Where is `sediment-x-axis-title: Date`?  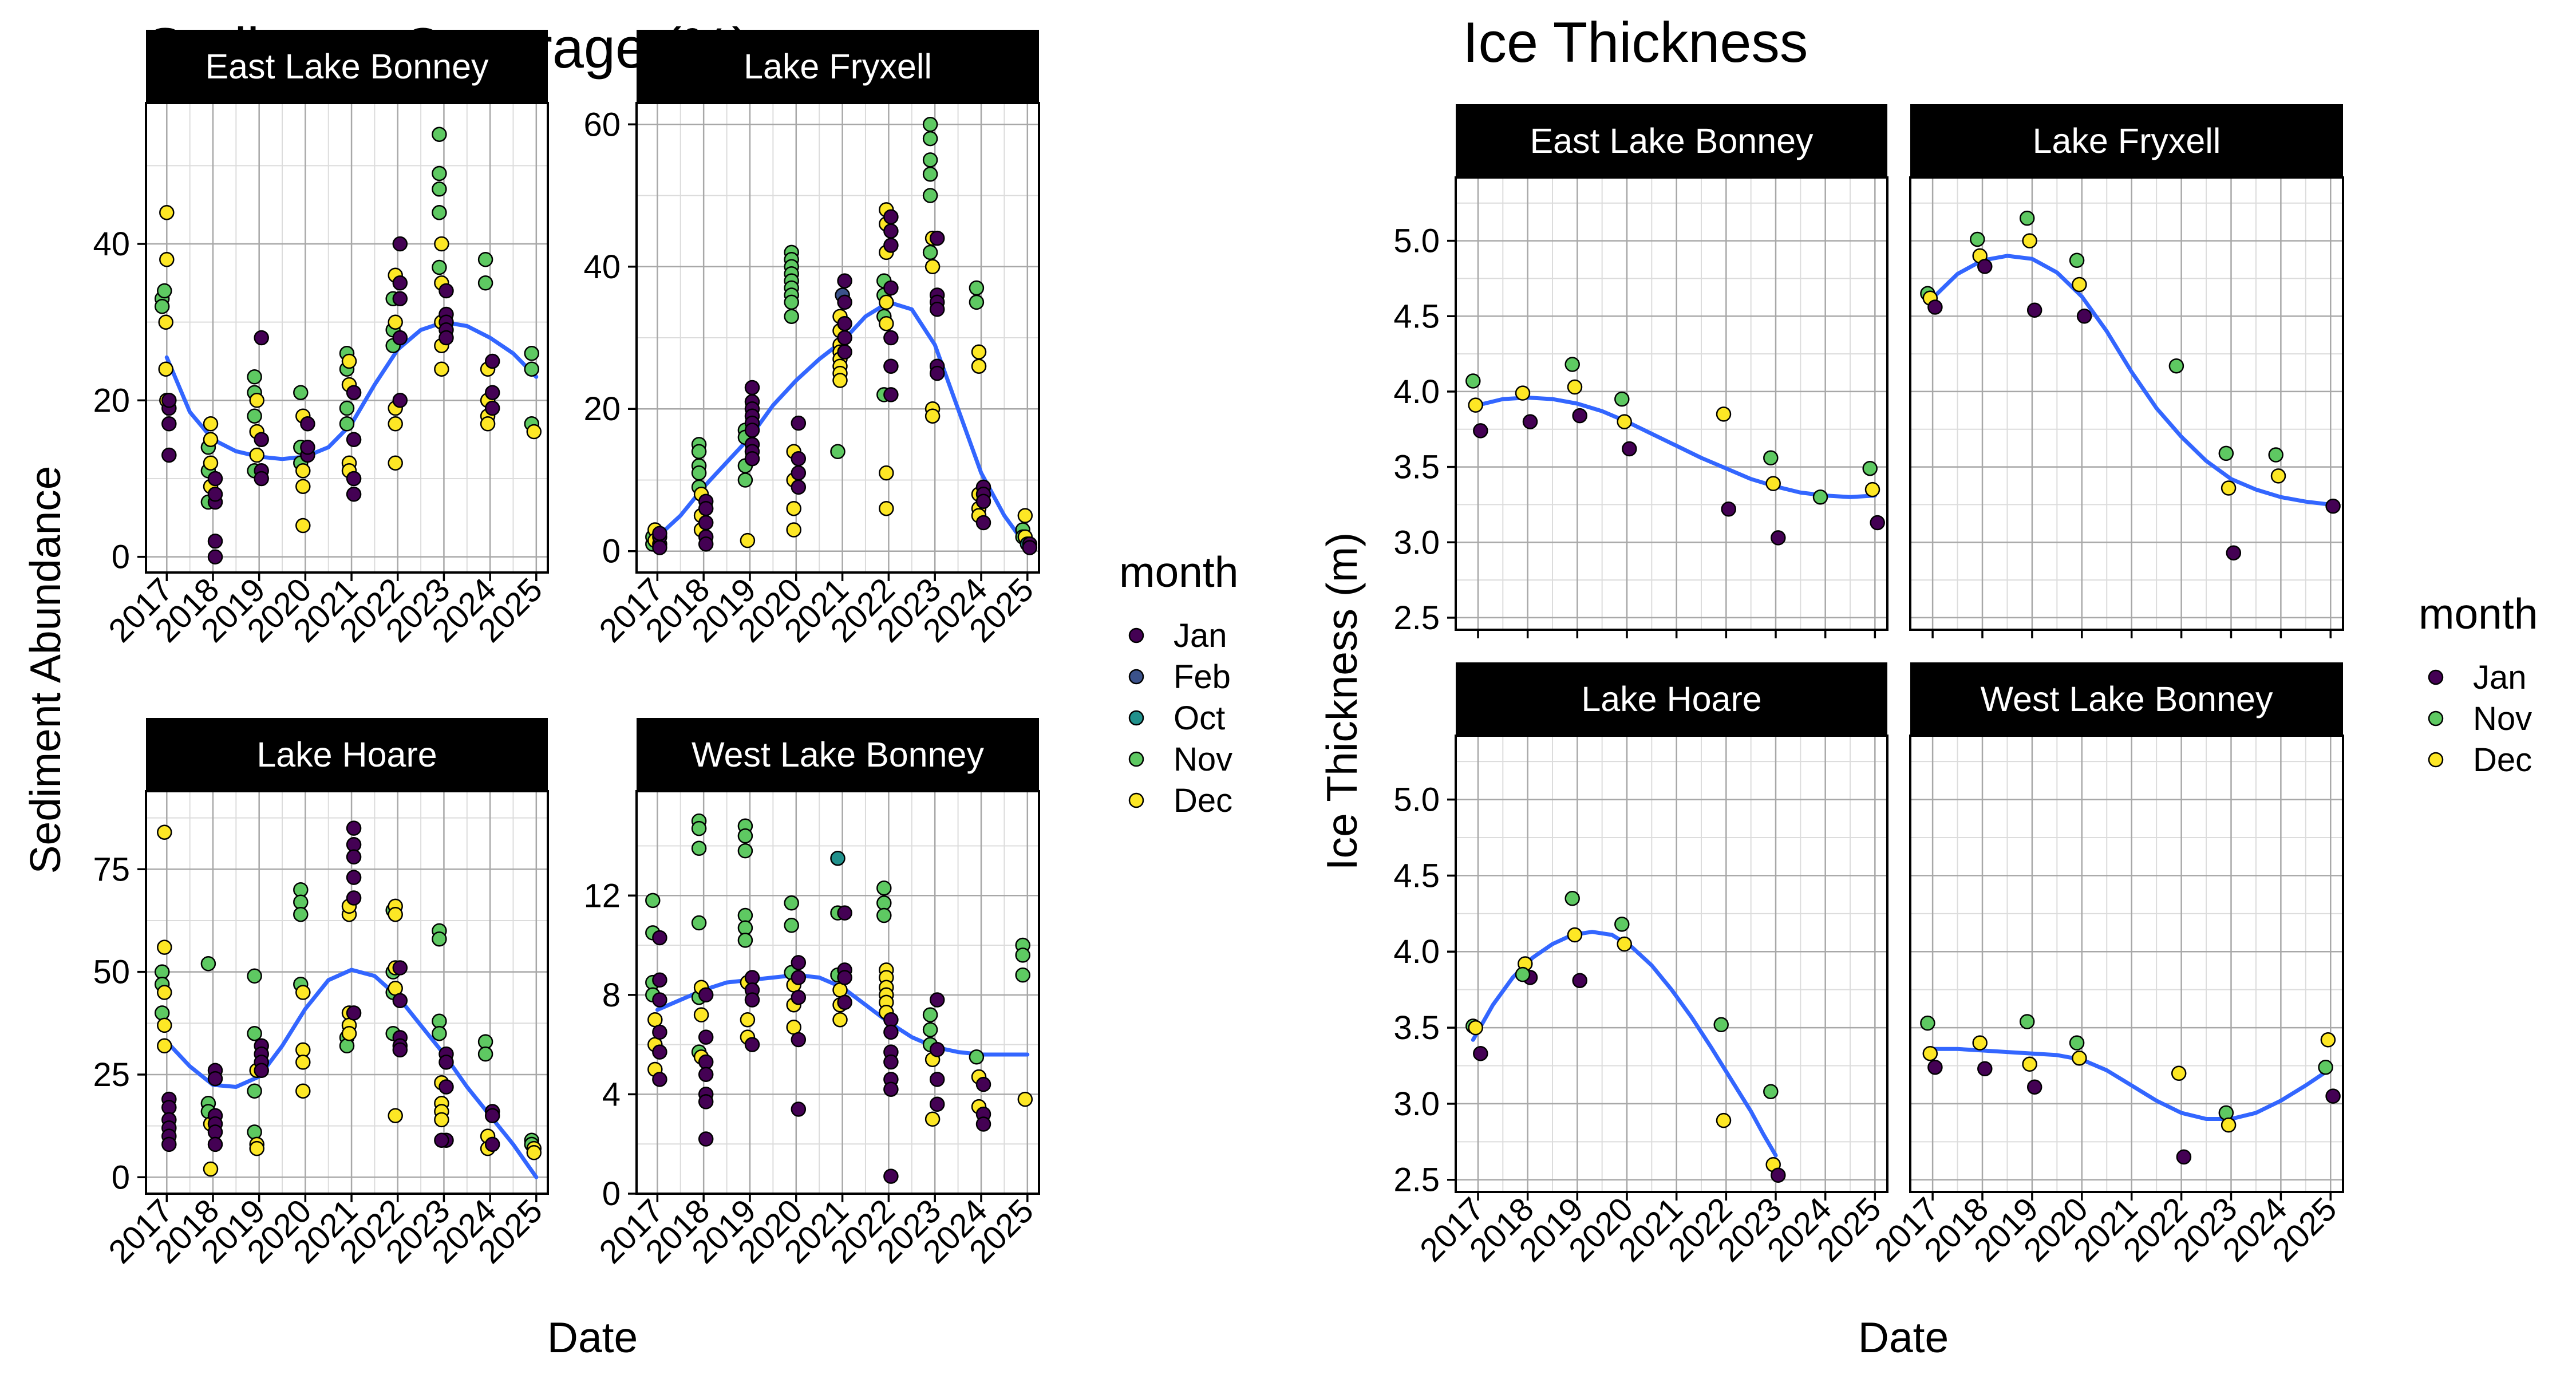 sediment-x-axis-title: Date is located at coordinates (592, 1337).